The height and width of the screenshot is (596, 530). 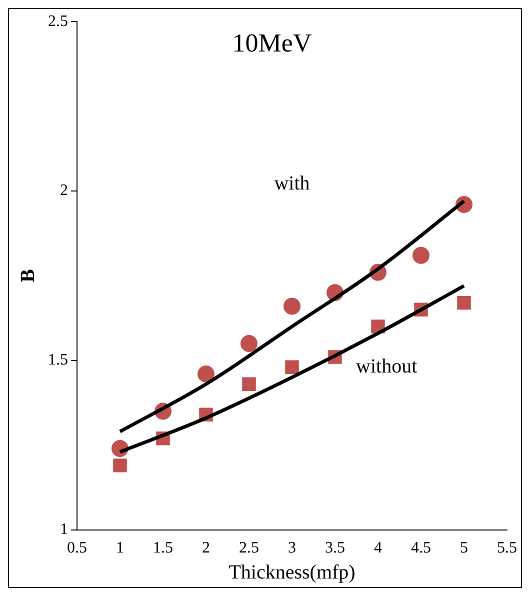 I want to click on y-tick-label: 1, so click(x=64, y=529).